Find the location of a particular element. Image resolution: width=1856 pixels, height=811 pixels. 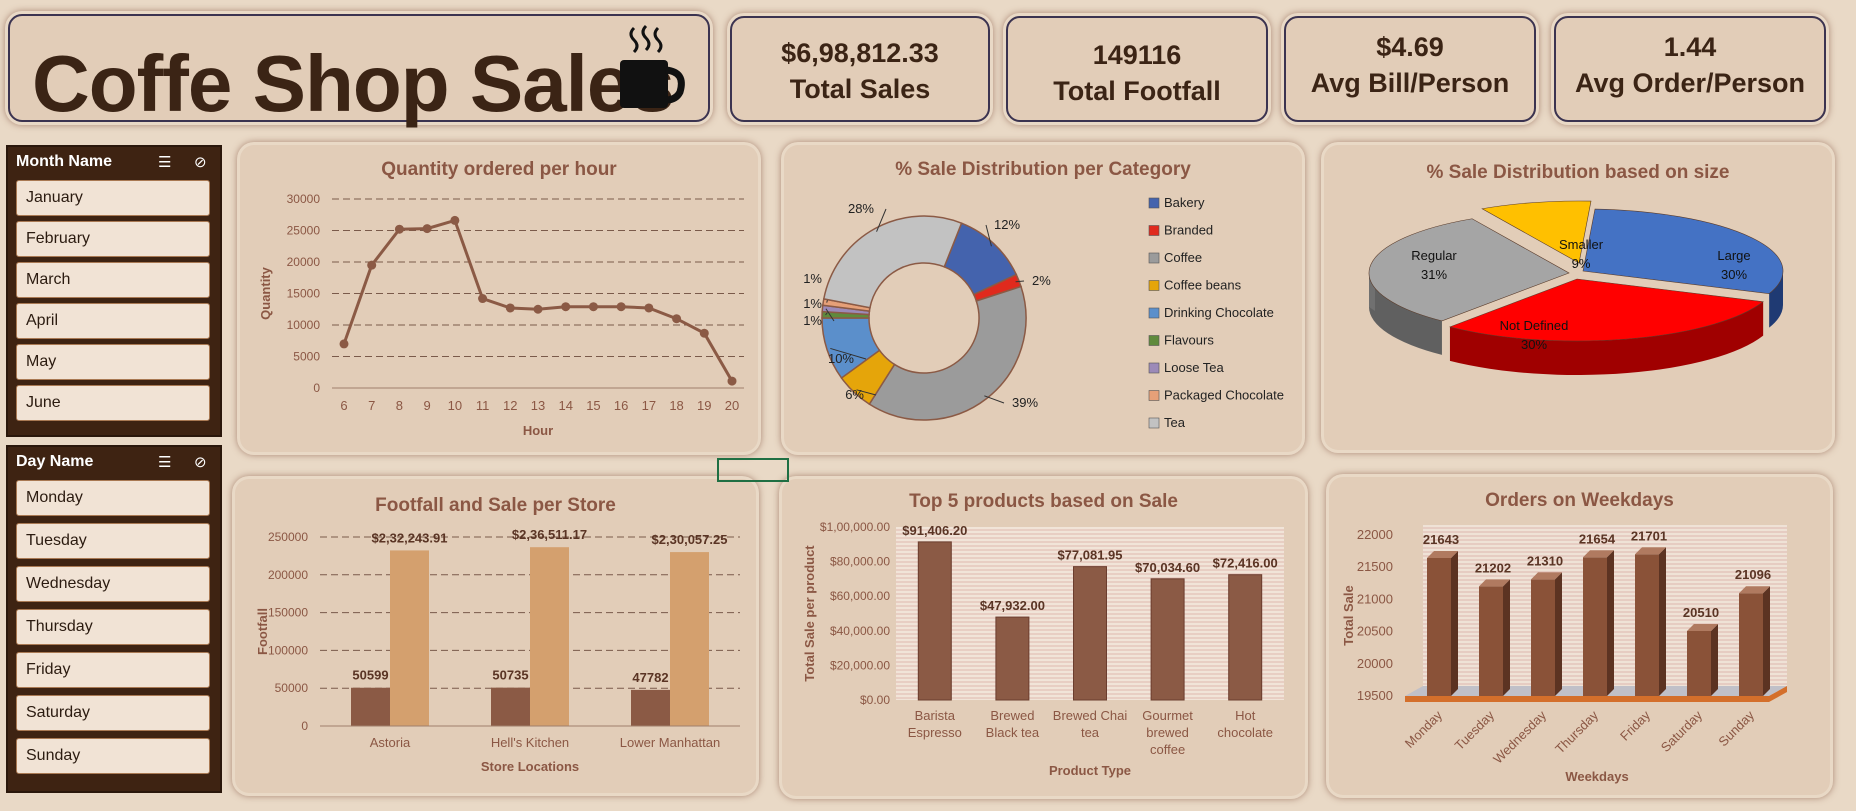

y-tick-label: 21000 is located at coordinates (1375, 598).